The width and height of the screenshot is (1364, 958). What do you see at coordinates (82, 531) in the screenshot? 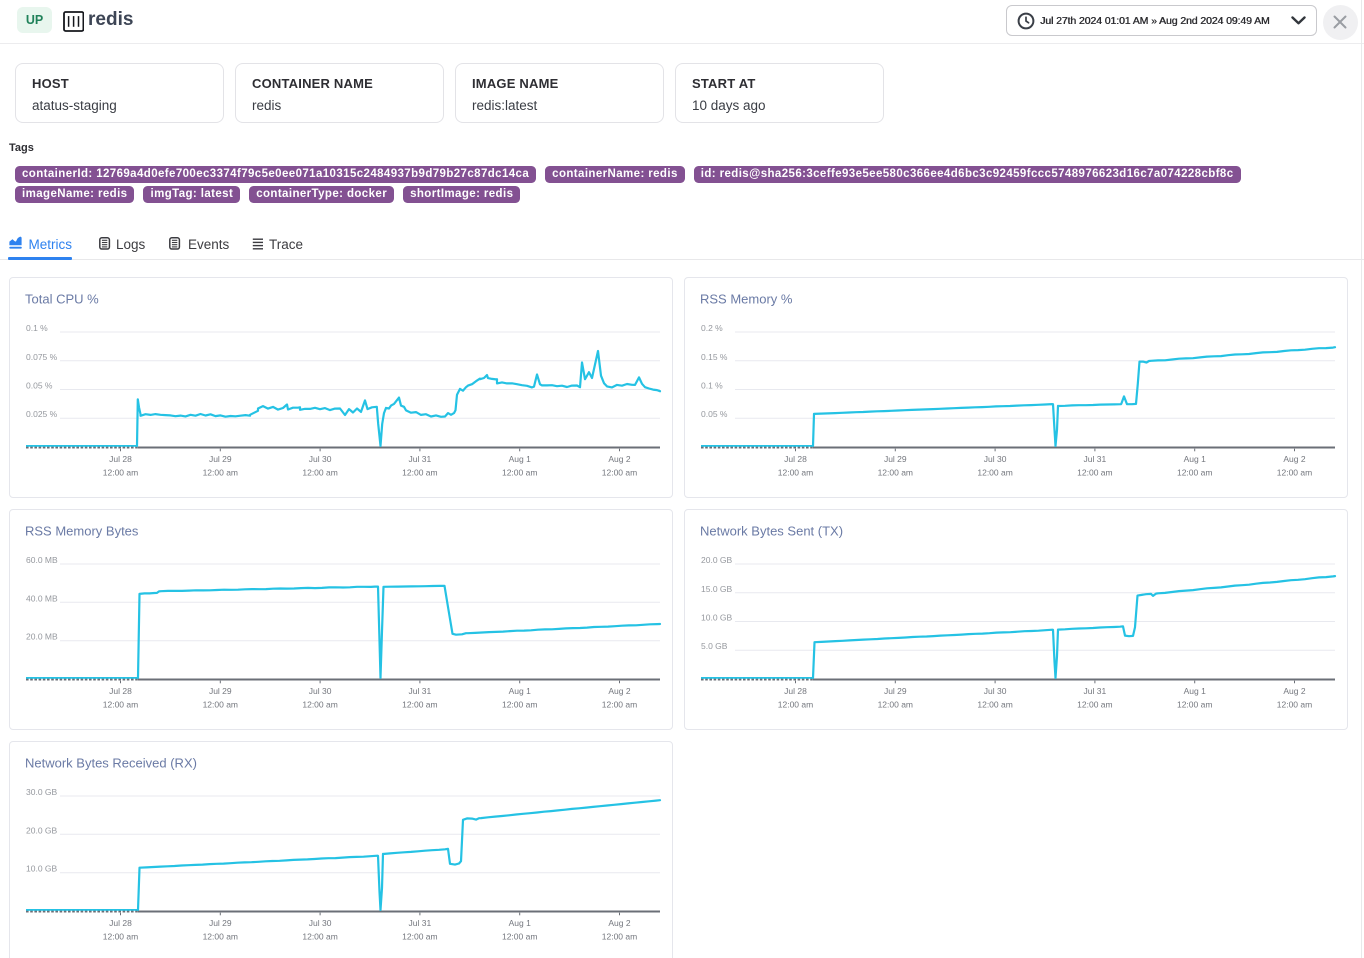
I see `svg-text: RSS Memory Bytes` at bounding box center [82, 531].